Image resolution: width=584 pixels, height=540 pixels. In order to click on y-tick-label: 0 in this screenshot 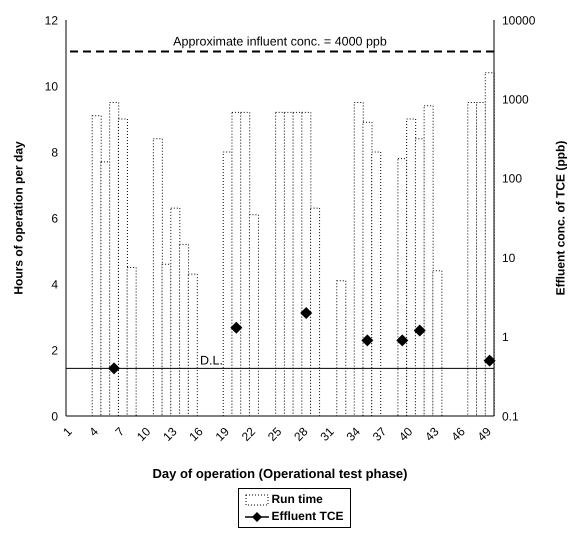, I will do `click(54, 416)`.